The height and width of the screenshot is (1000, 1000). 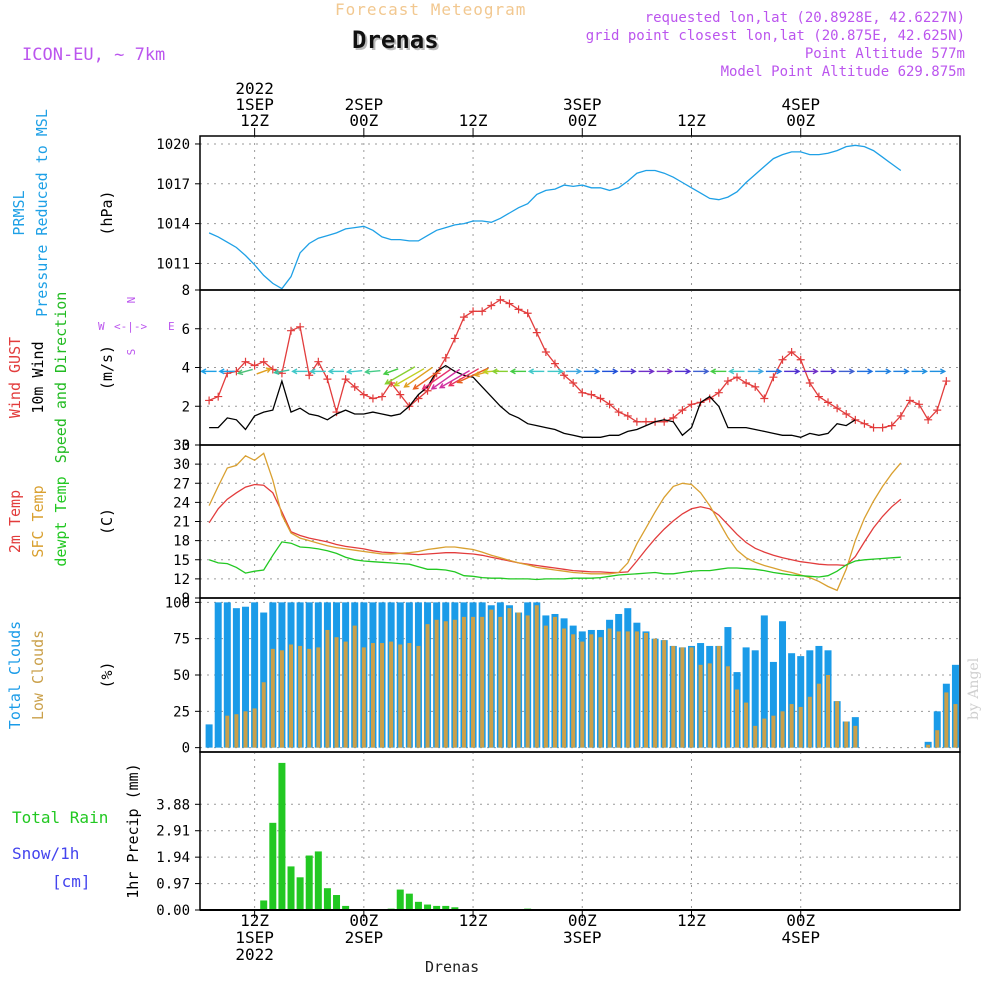 What do you see at coordinates (173, 145) in the screenshot?
I see `y-tick-label: 1020` at bounding box center [173, 145].